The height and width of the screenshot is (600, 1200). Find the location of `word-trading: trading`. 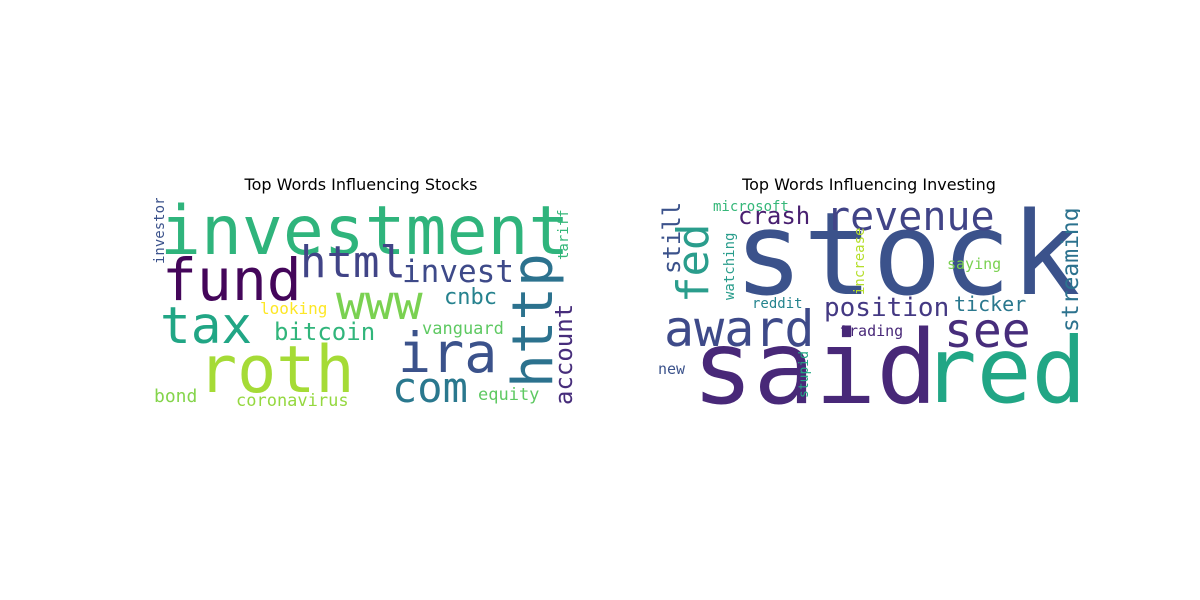

word-trading: trading is located at coordinates (871, 331).